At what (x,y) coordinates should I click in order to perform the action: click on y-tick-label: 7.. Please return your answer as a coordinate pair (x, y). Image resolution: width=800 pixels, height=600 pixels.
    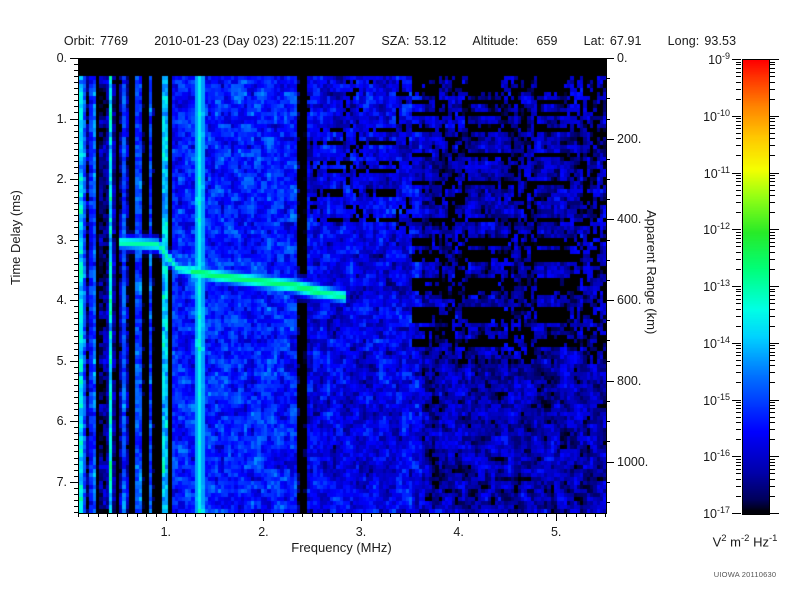
    Looking at the image, I should click on (61, 481).